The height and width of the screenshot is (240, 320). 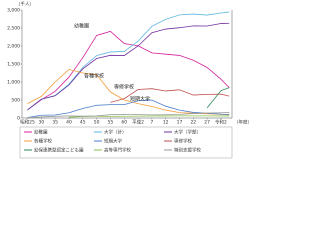 I want to click on x-tick-label: 17, so click(x=180, y=123).